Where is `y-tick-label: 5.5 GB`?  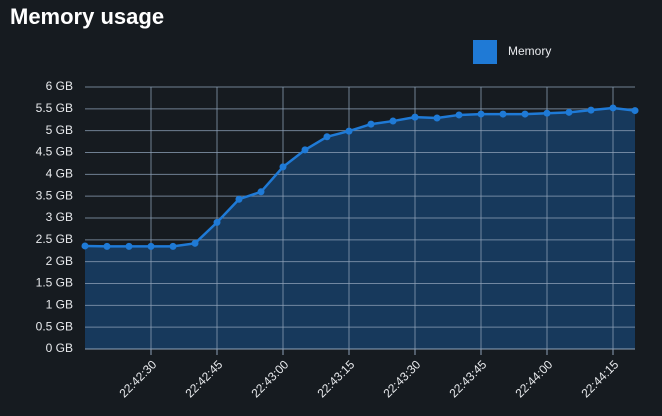
y-tick-label: 5.5 GB is located at coordinates (54, 108).